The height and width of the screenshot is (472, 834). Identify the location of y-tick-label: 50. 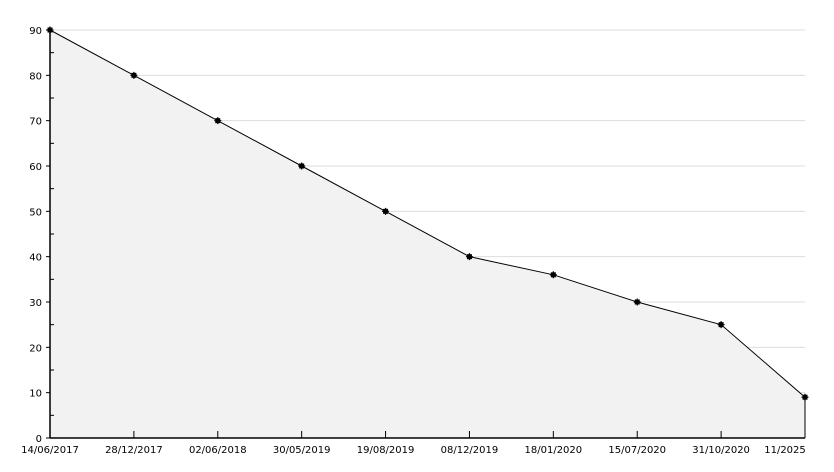
(35, 212).